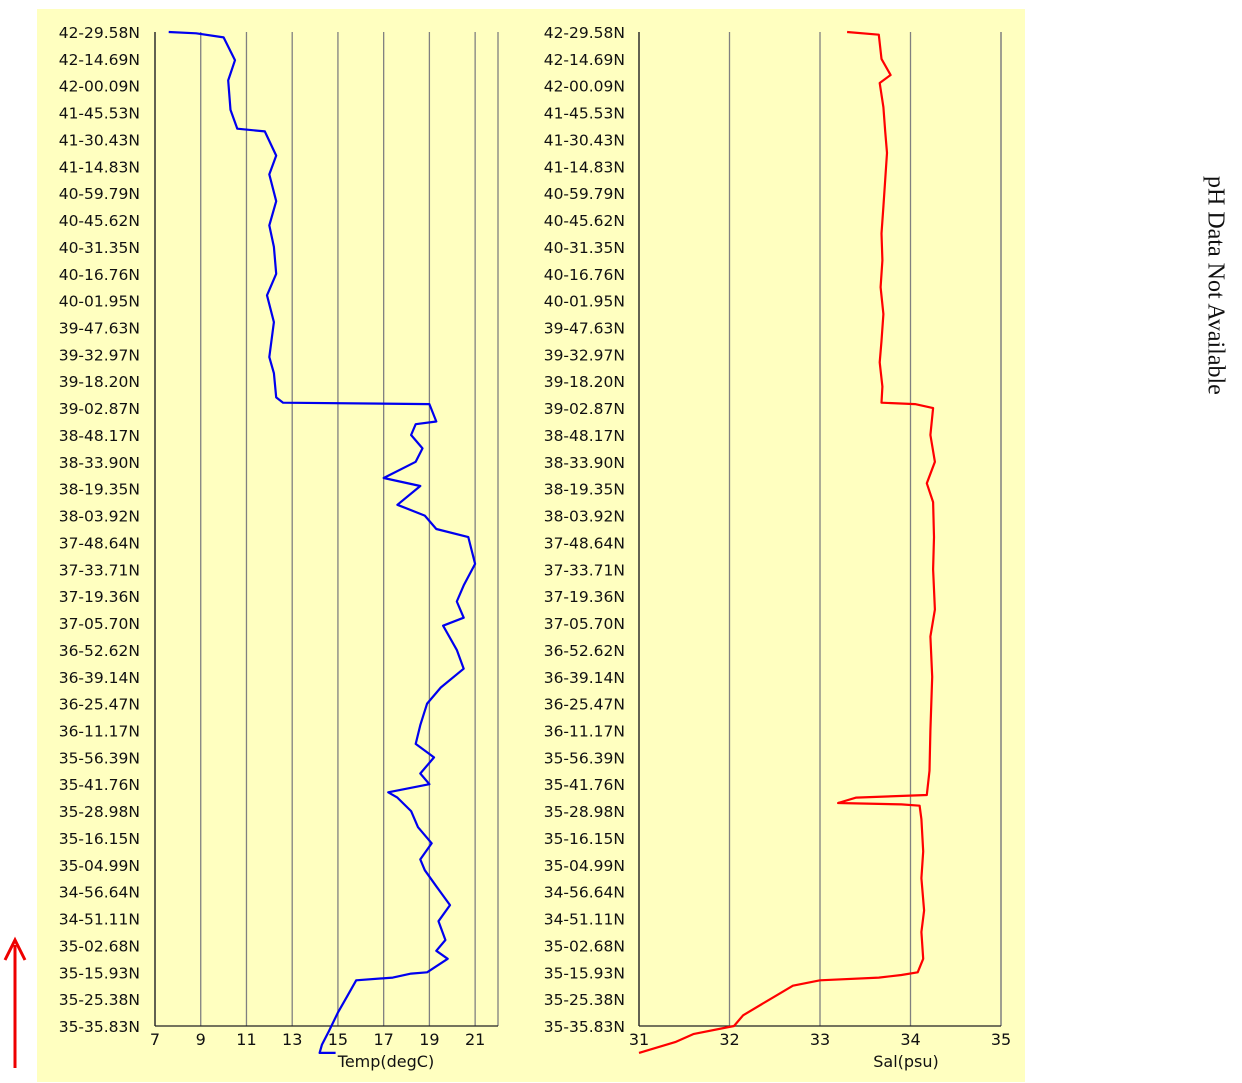  Describe the element at coordinates (99, 839) in the screenshot. I see `temperature-latitude-label: 35-16.15N` at that location.